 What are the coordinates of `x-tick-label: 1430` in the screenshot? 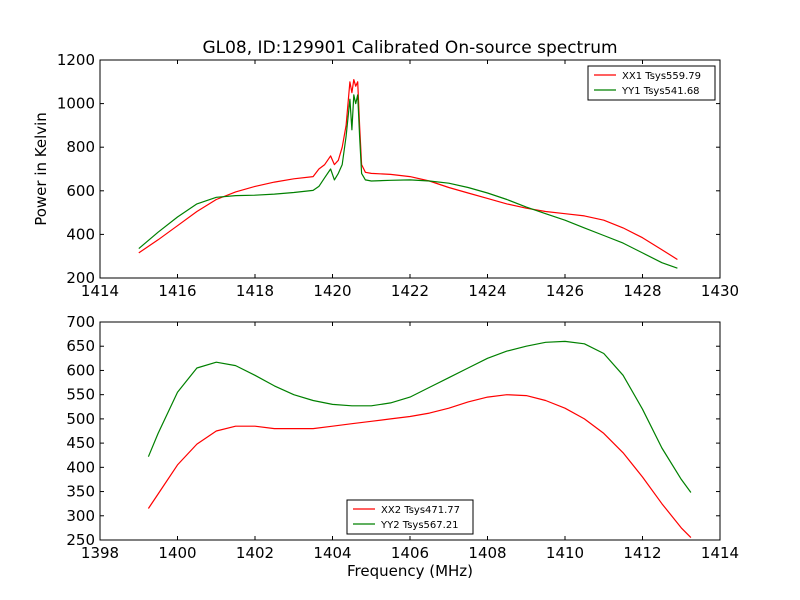 It's located at (720, 291).